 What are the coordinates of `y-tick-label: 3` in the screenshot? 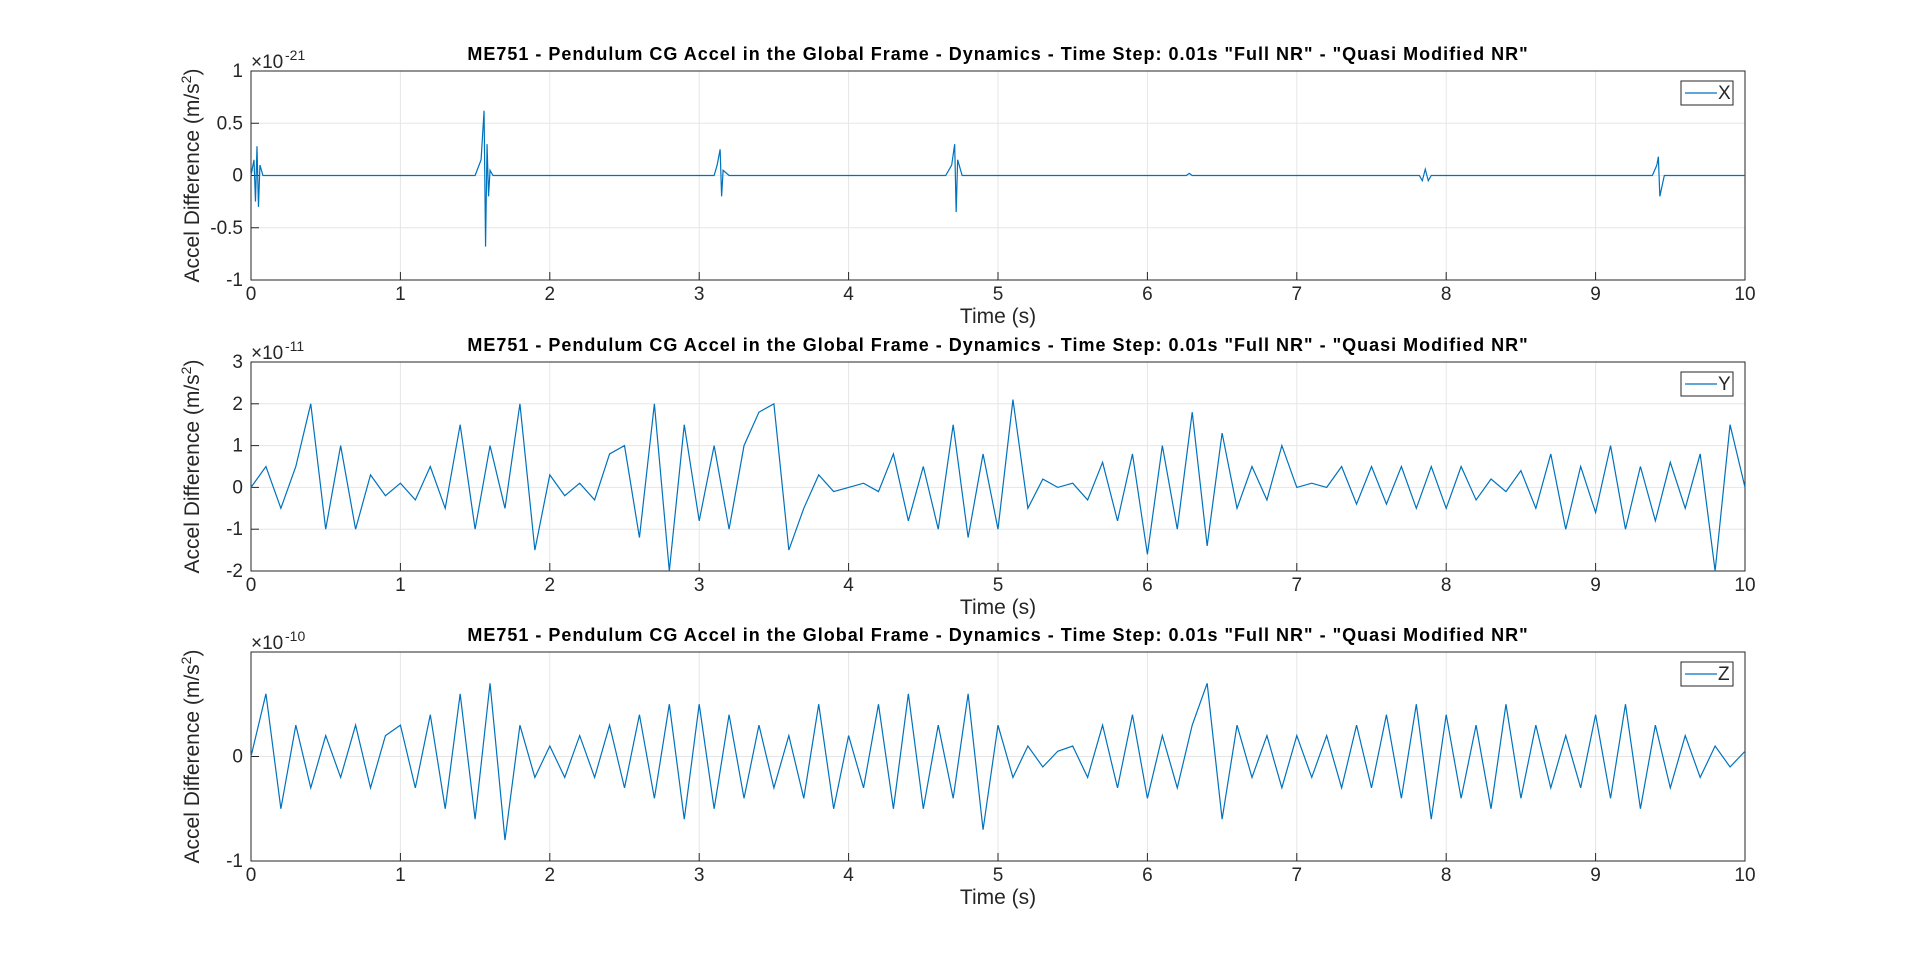 It's located at (237, 362).